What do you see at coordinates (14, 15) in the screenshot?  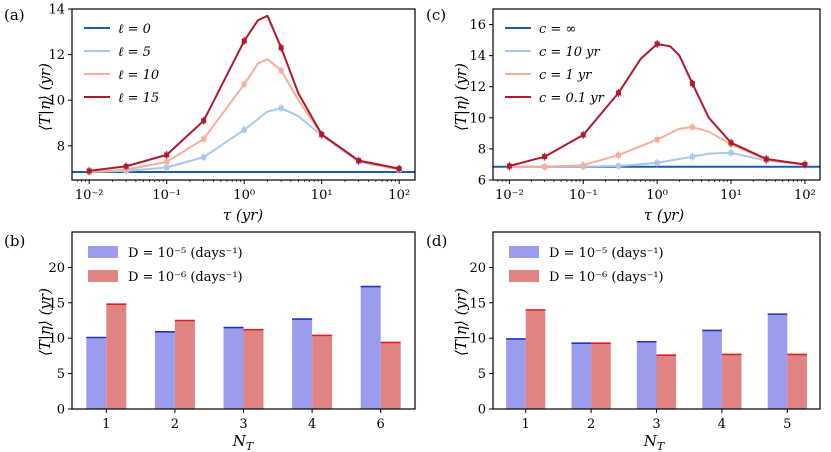 I see `panel-label-a: (a)` at bounding box center [14, 15].